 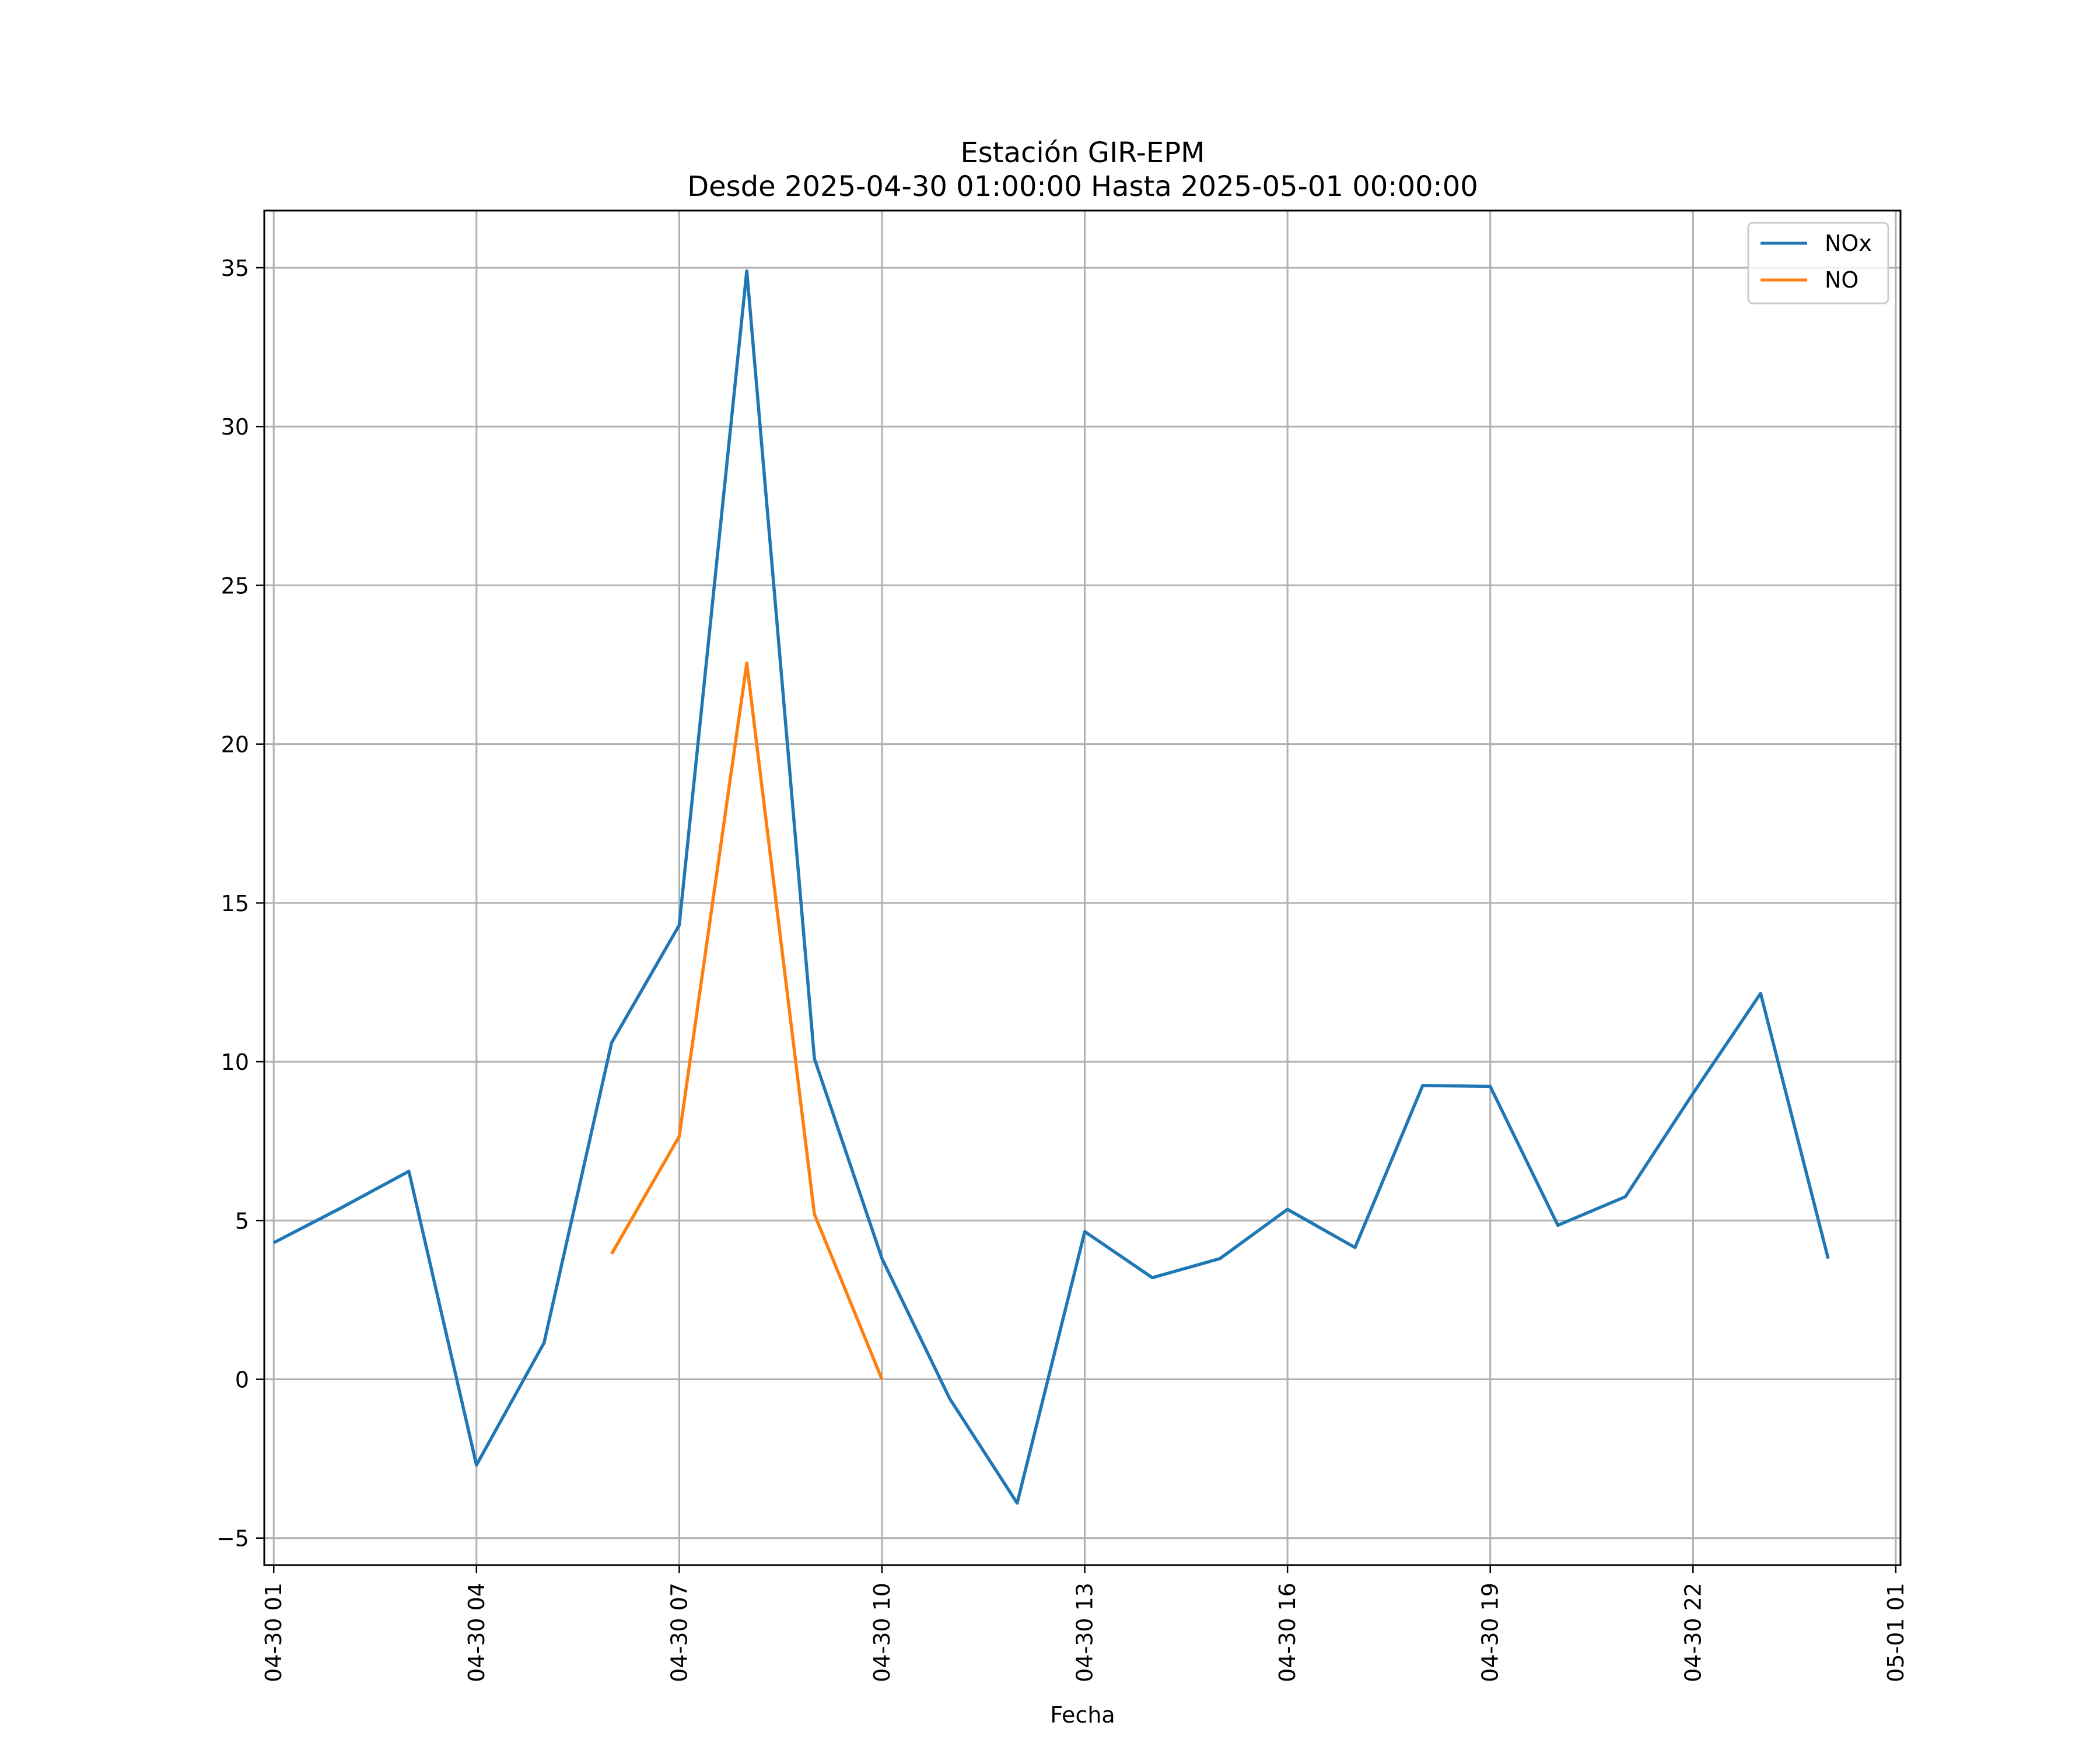 What do you see at coordinates (242, 1380) in the screenshot?
I see `y-tick-label: 0` at bounding box center [242, 1380].